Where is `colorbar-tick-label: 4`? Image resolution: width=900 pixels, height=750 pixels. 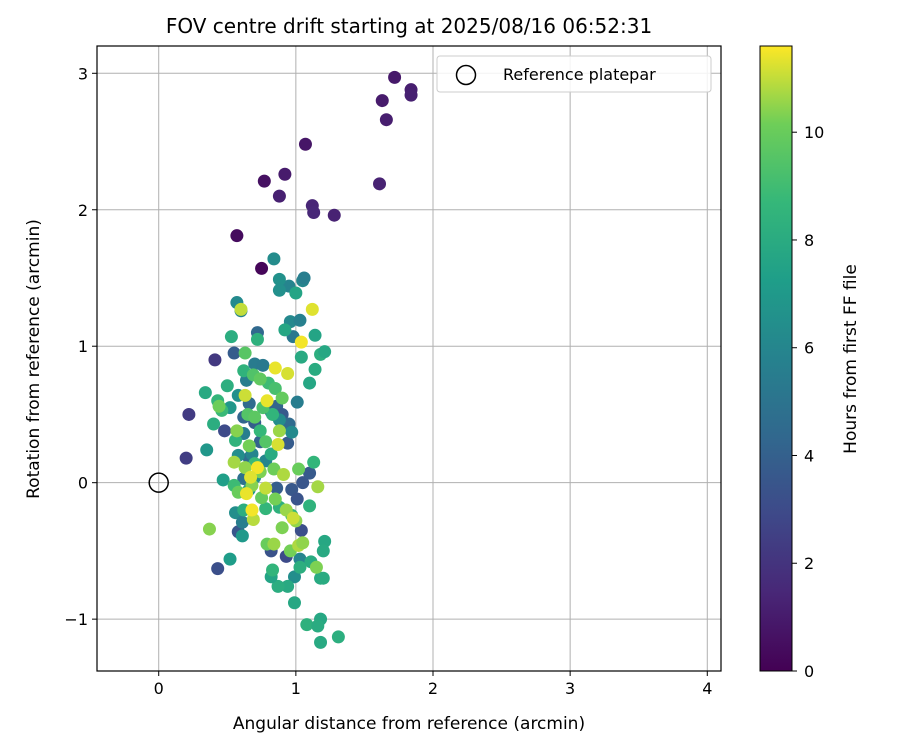 colorbar-tick-label: 4 is located at coordinates (809, 455).